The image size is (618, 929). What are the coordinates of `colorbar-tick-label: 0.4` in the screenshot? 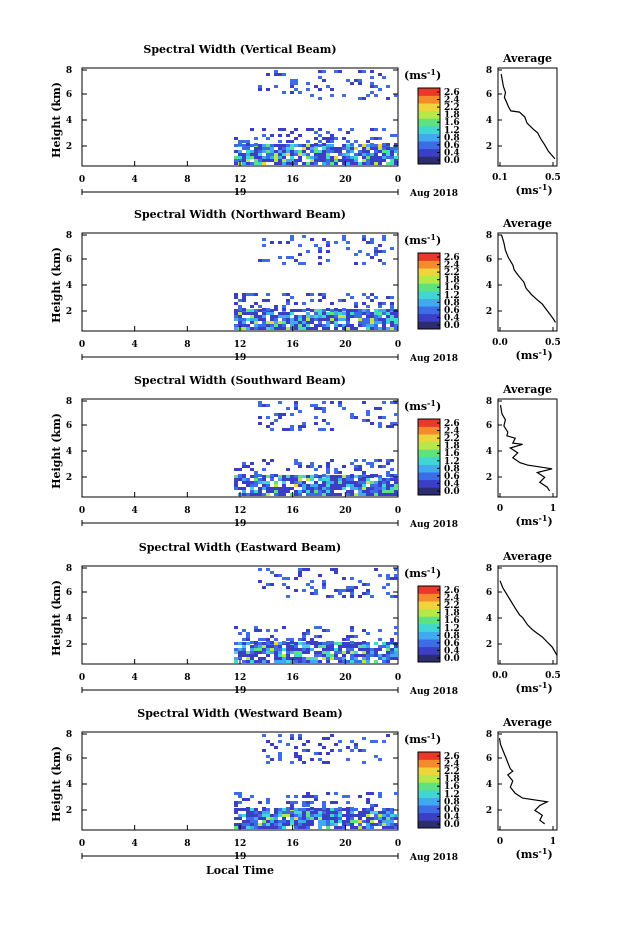 It's located at (452, 651).